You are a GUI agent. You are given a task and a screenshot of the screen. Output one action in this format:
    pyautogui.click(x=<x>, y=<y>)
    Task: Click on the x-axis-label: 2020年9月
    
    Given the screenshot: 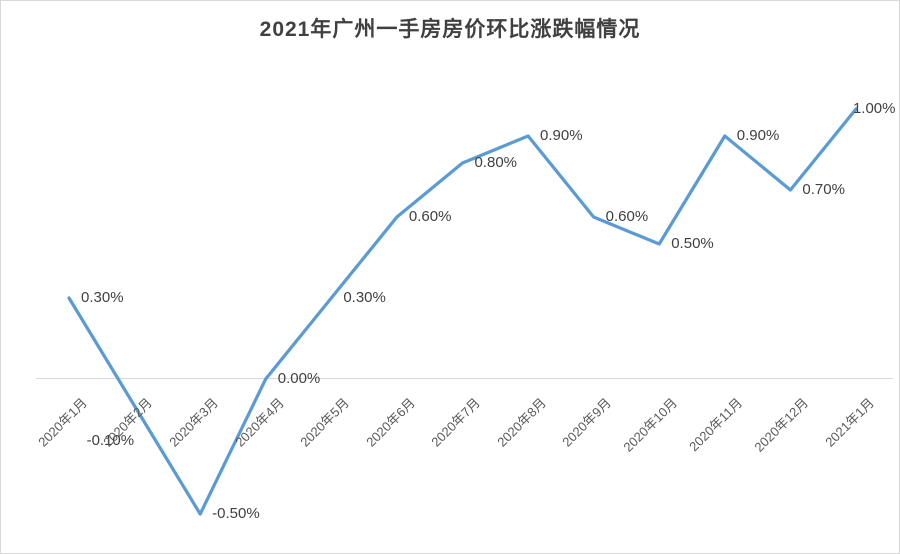 What is the action you would take?
    pyautogui.click(x=587, y=422)
    